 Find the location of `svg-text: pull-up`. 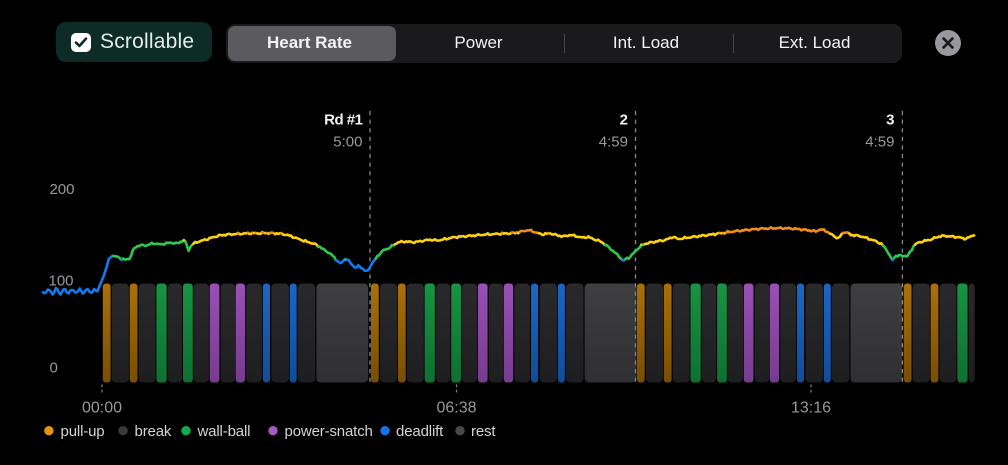

svg-text: pull-up is located at coordinates (83, 431).